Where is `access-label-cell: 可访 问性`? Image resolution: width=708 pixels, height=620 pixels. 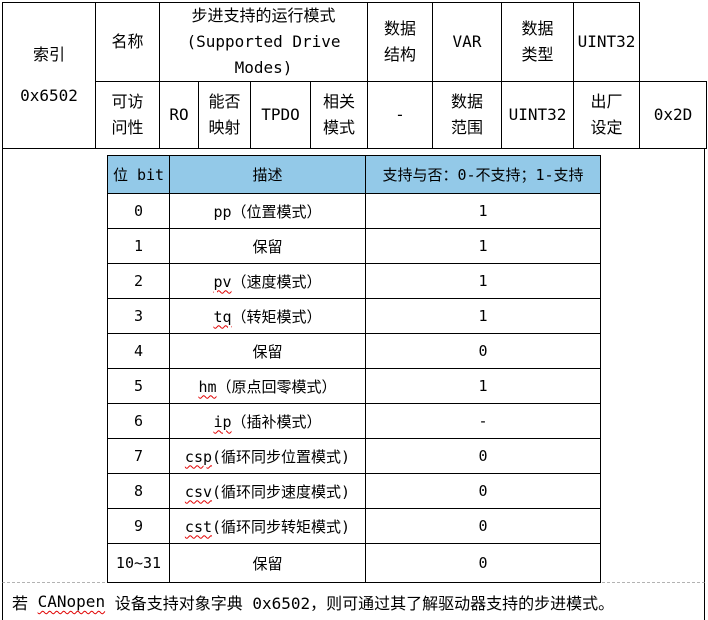
access-label-cell: 可访 问性 is located at coordinates (127, 115).